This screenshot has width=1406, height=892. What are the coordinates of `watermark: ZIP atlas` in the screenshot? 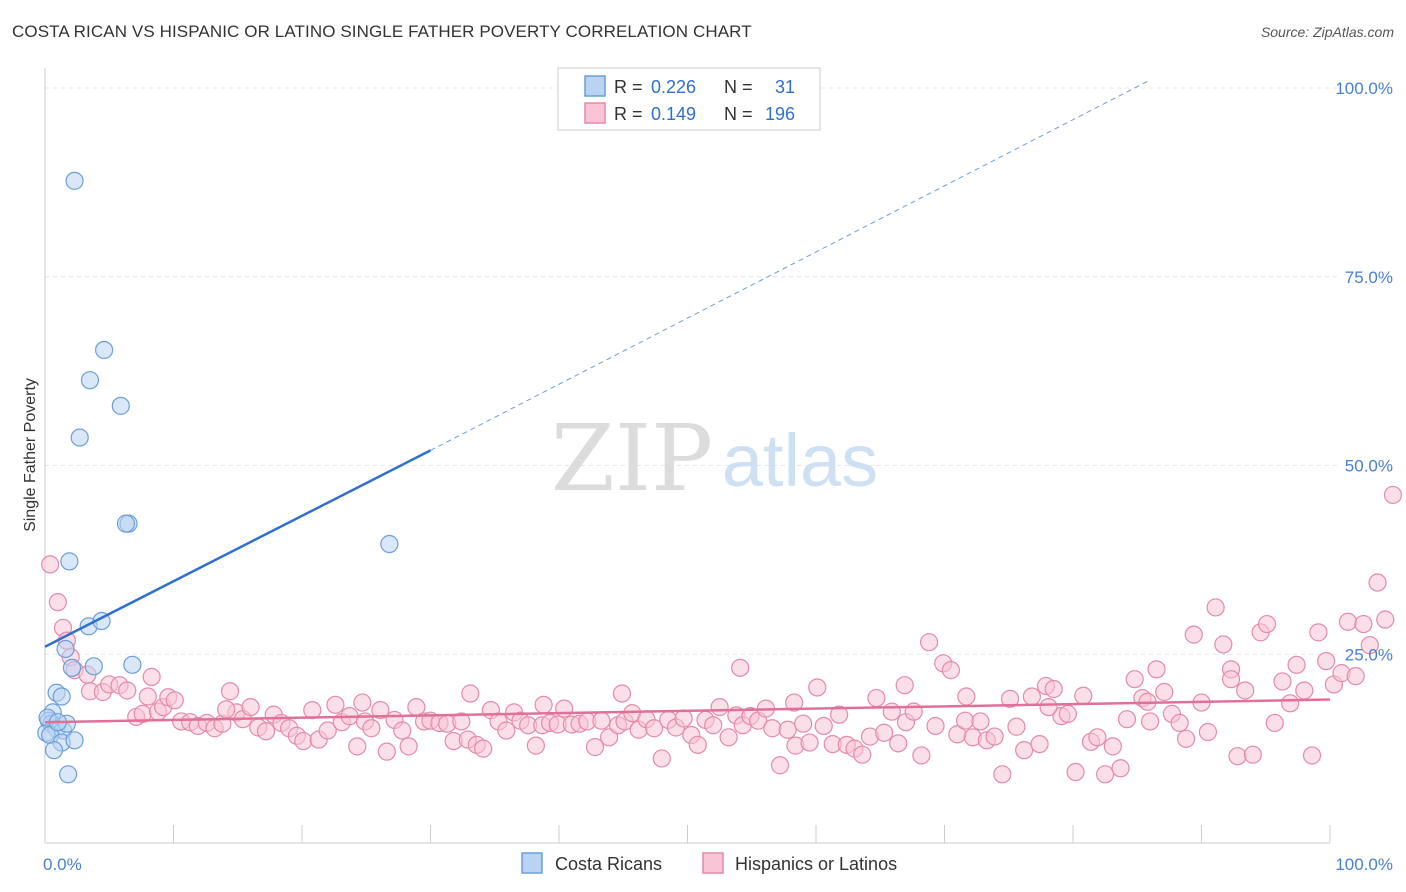 It's located at (714, 458).